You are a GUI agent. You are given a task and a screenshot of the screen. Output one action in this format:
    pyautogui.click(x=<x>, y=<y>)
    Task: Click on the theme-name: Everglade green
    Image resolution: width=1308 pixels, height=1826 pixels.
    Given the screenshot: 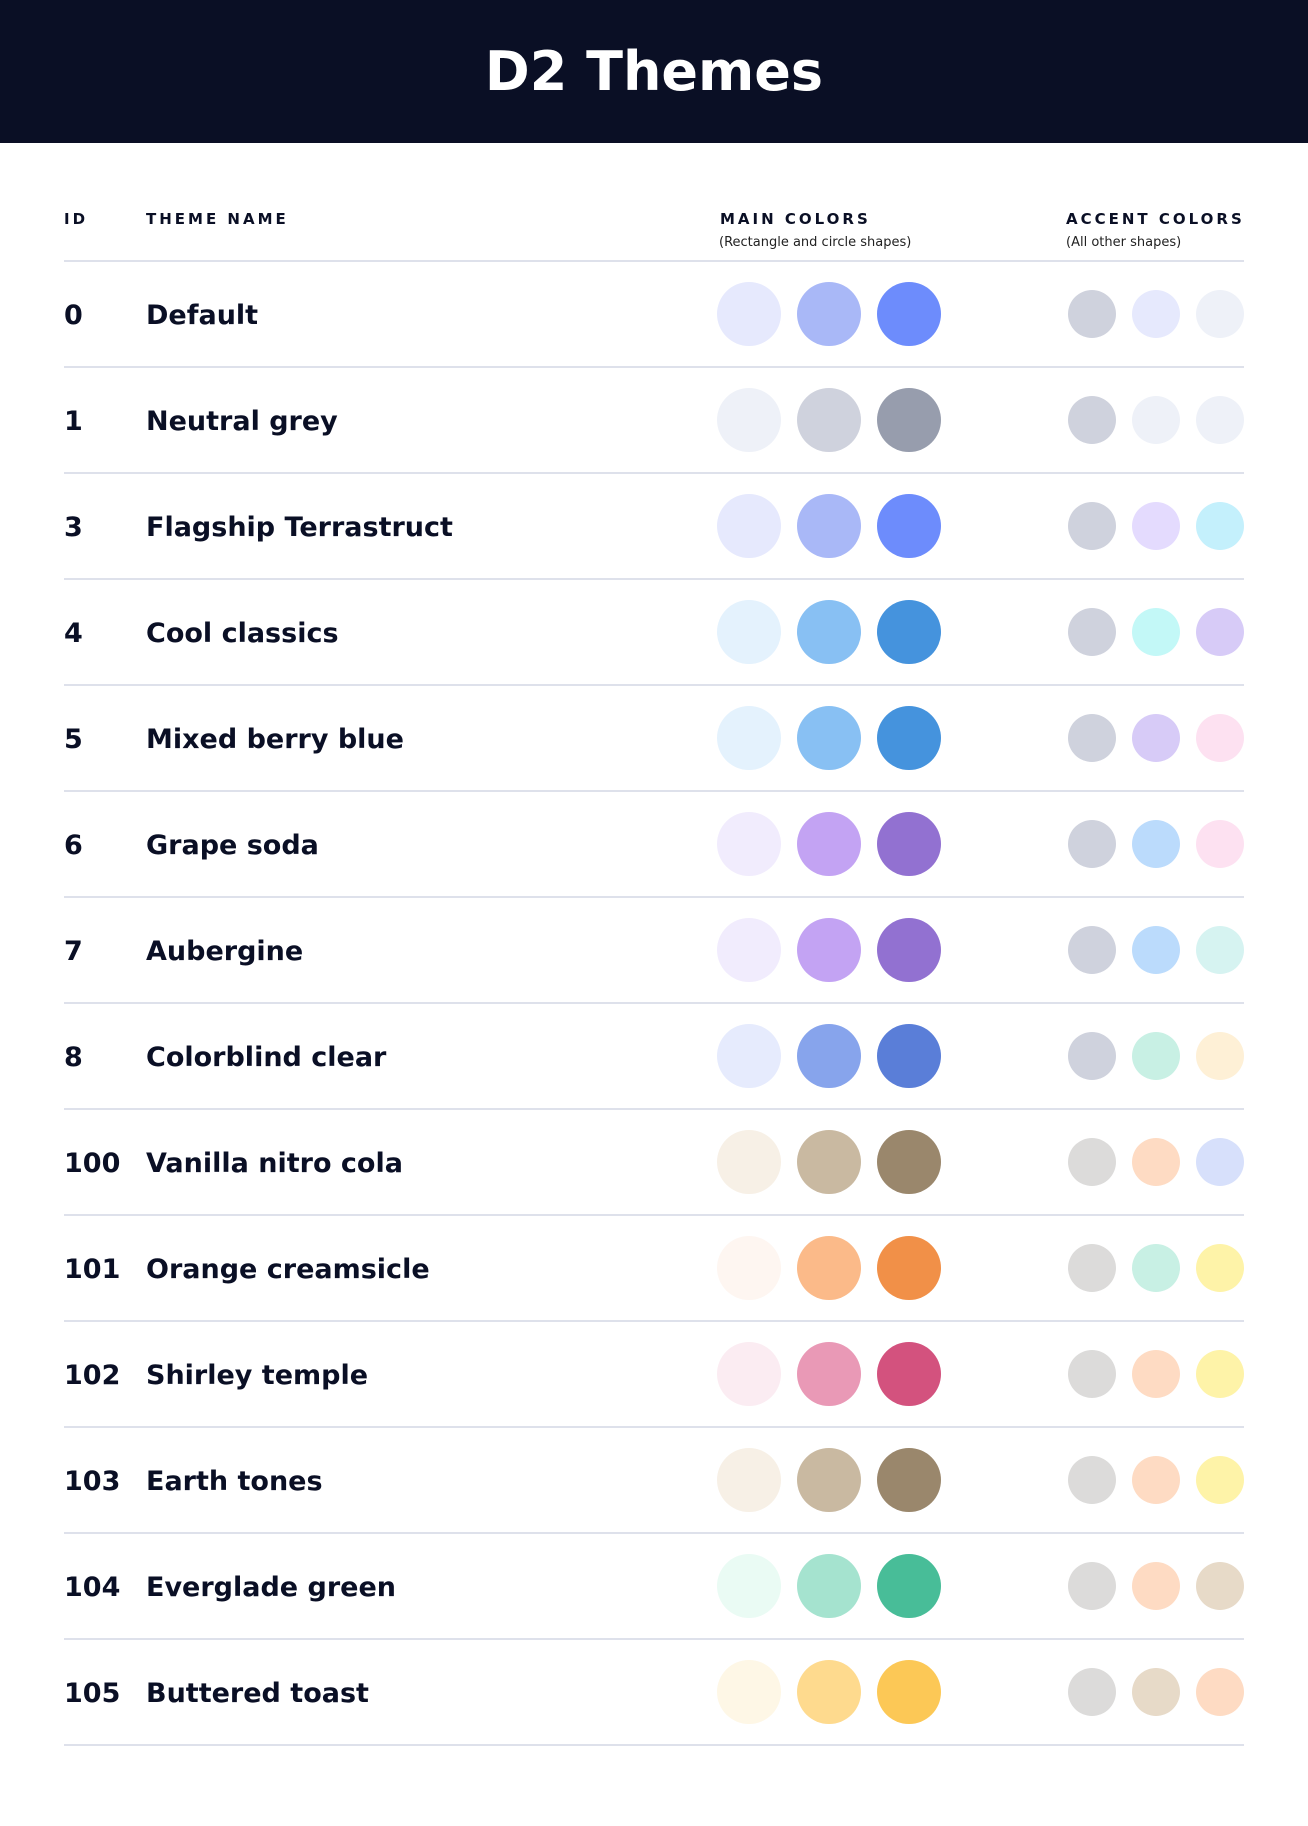 What is the action you would take?
    pyautogui.click(x=271, y=1587)
    